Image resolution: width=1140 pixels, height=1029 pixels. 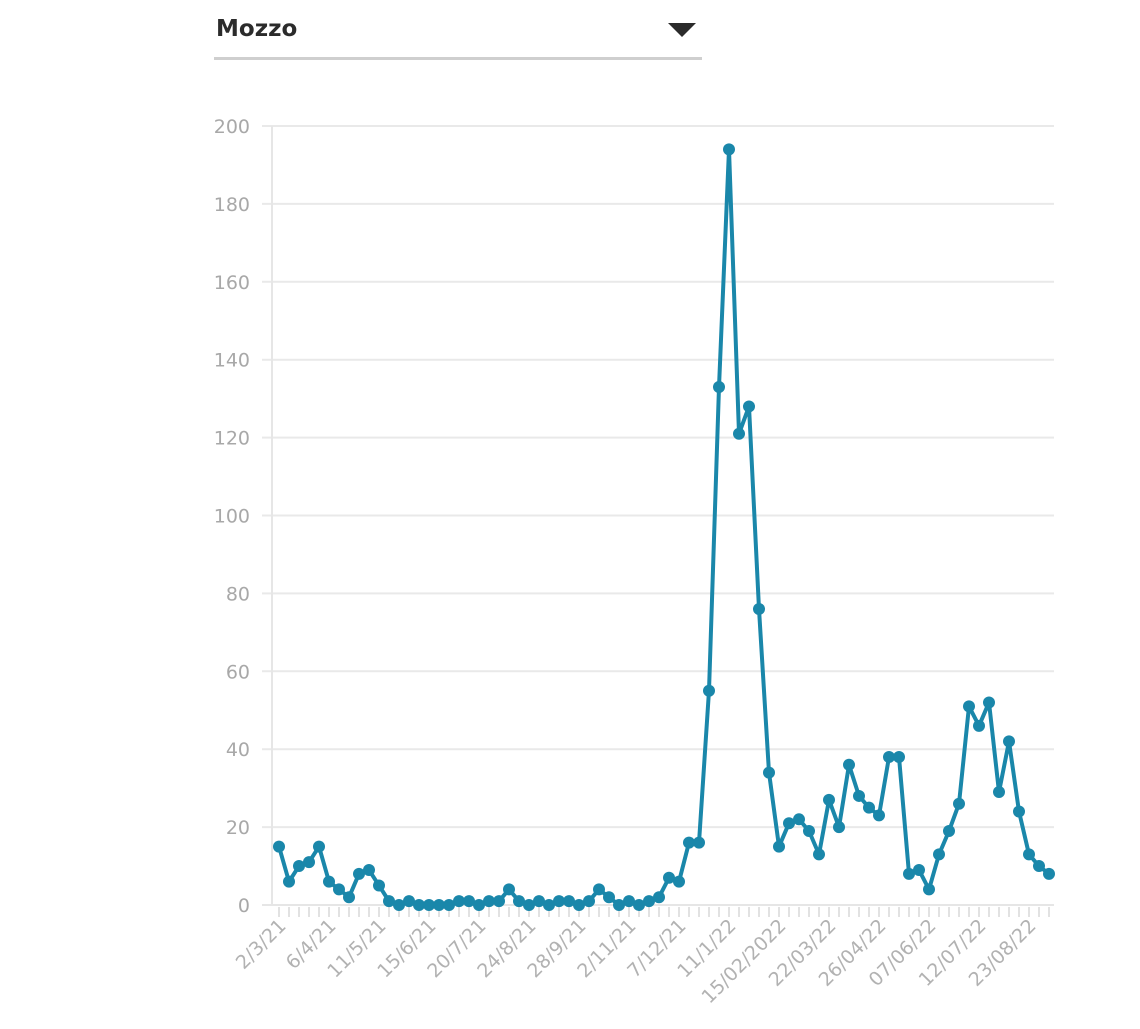 What do you see at coordinates (232, 283) in the screenshot?
I see `y-tick-label: 160` at bounding box center [232, 283].